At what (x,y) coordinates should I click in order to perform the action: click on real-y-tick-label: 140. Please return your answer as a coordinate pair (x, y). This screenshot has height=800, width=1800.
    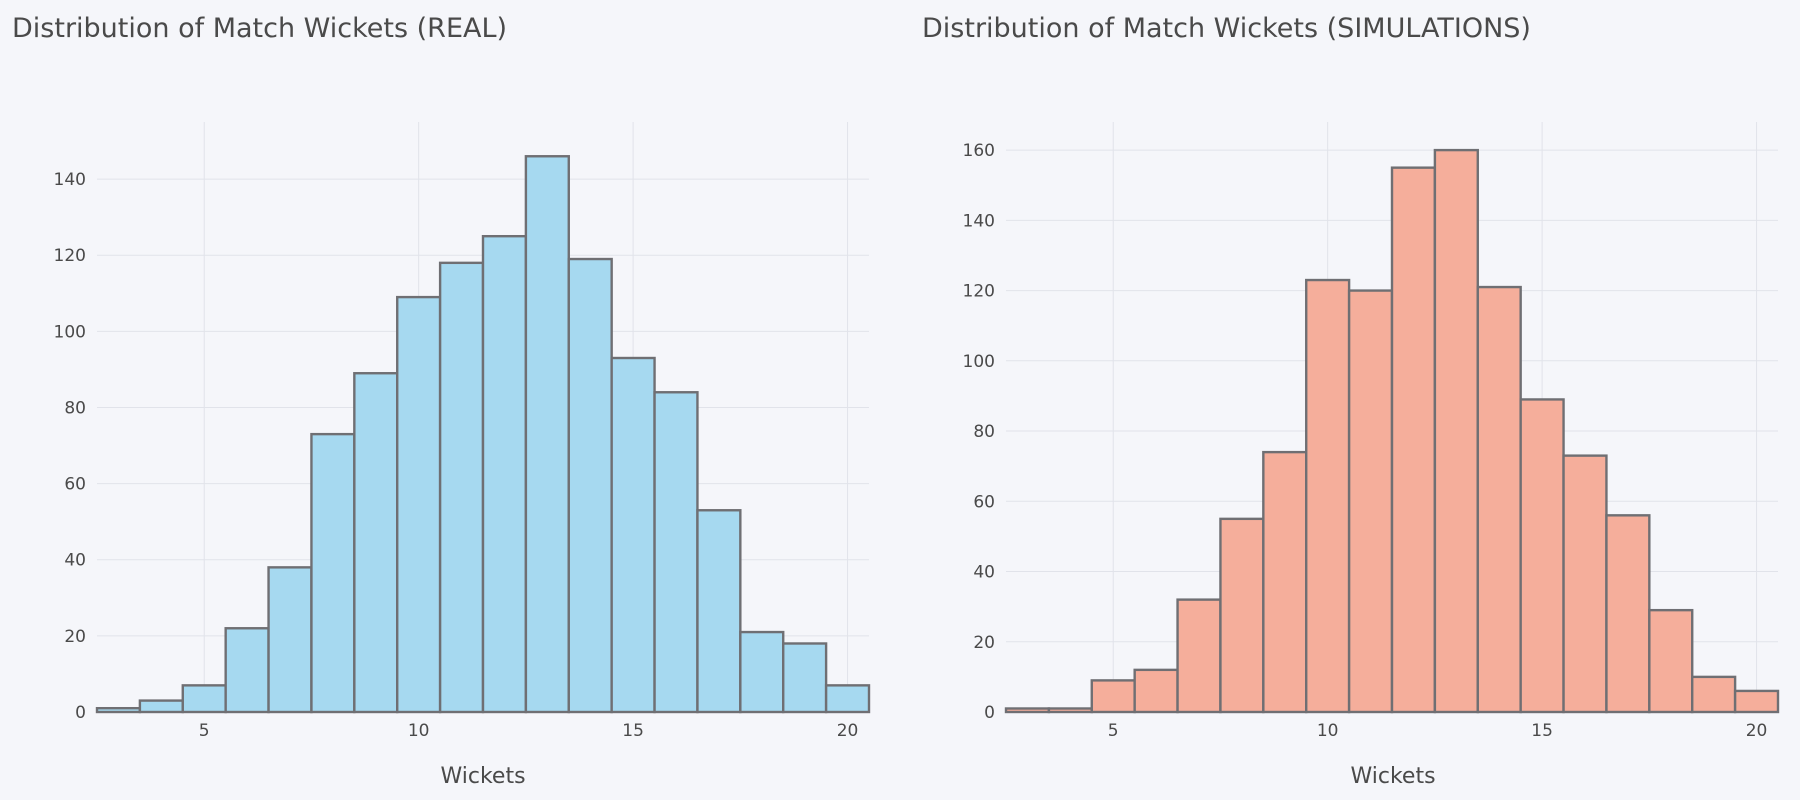
    Looking at the image, I should click on (70, 180).